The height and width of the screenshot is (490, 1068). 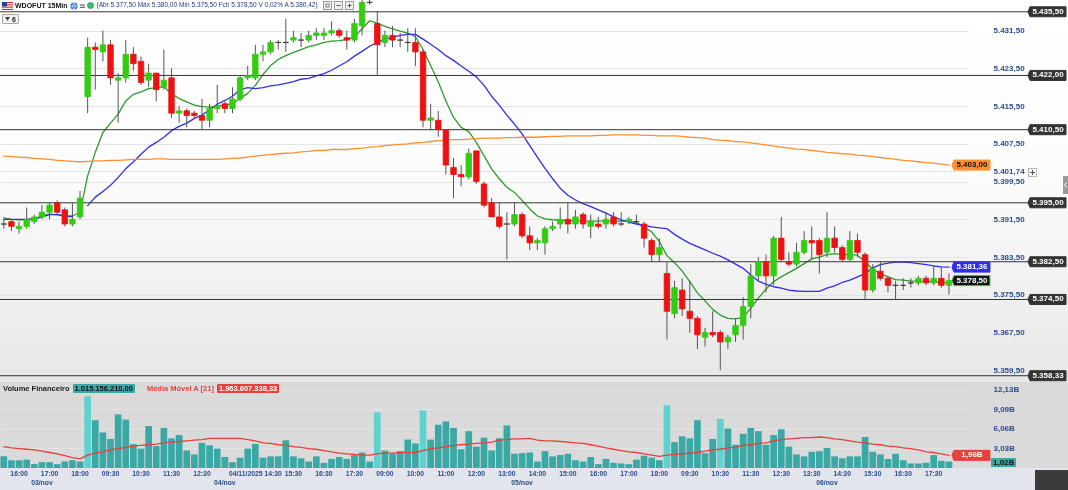 What do you see at coordinates (972, 267) in the screenshot?
I see `data-label: 5.381,36` at bounding box center [972, 267].